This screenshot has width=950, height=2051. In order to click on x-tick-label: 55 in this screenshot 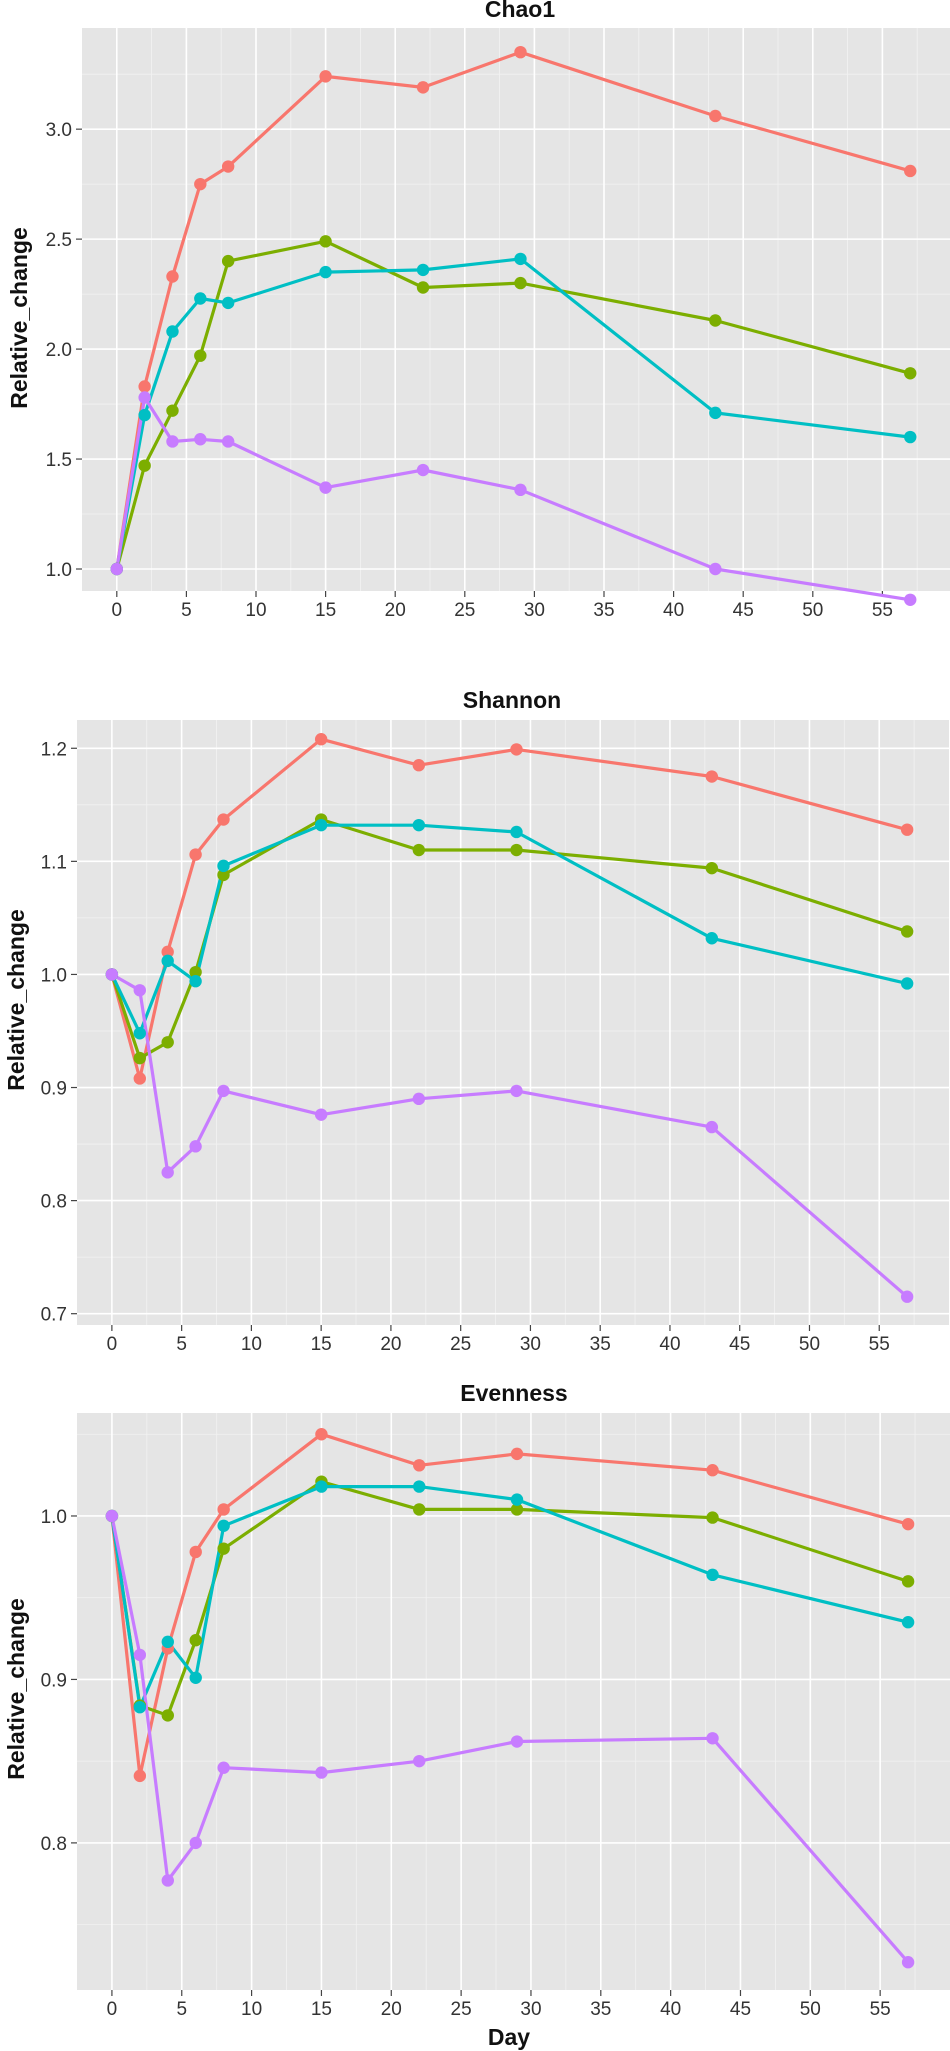, I will do `click(879, 1344)`.